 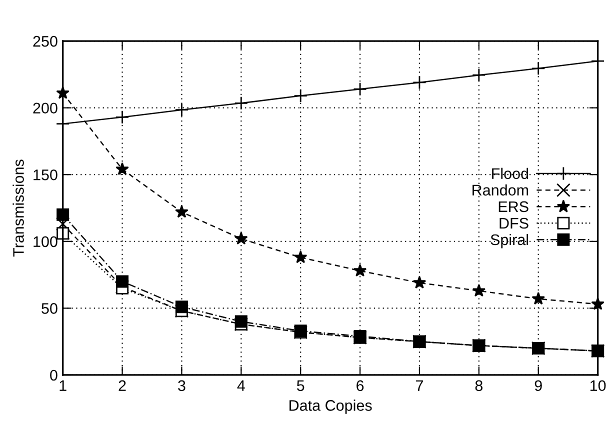 I want to click on x-axis-title: Data Copies, so click(x=331, y=407).